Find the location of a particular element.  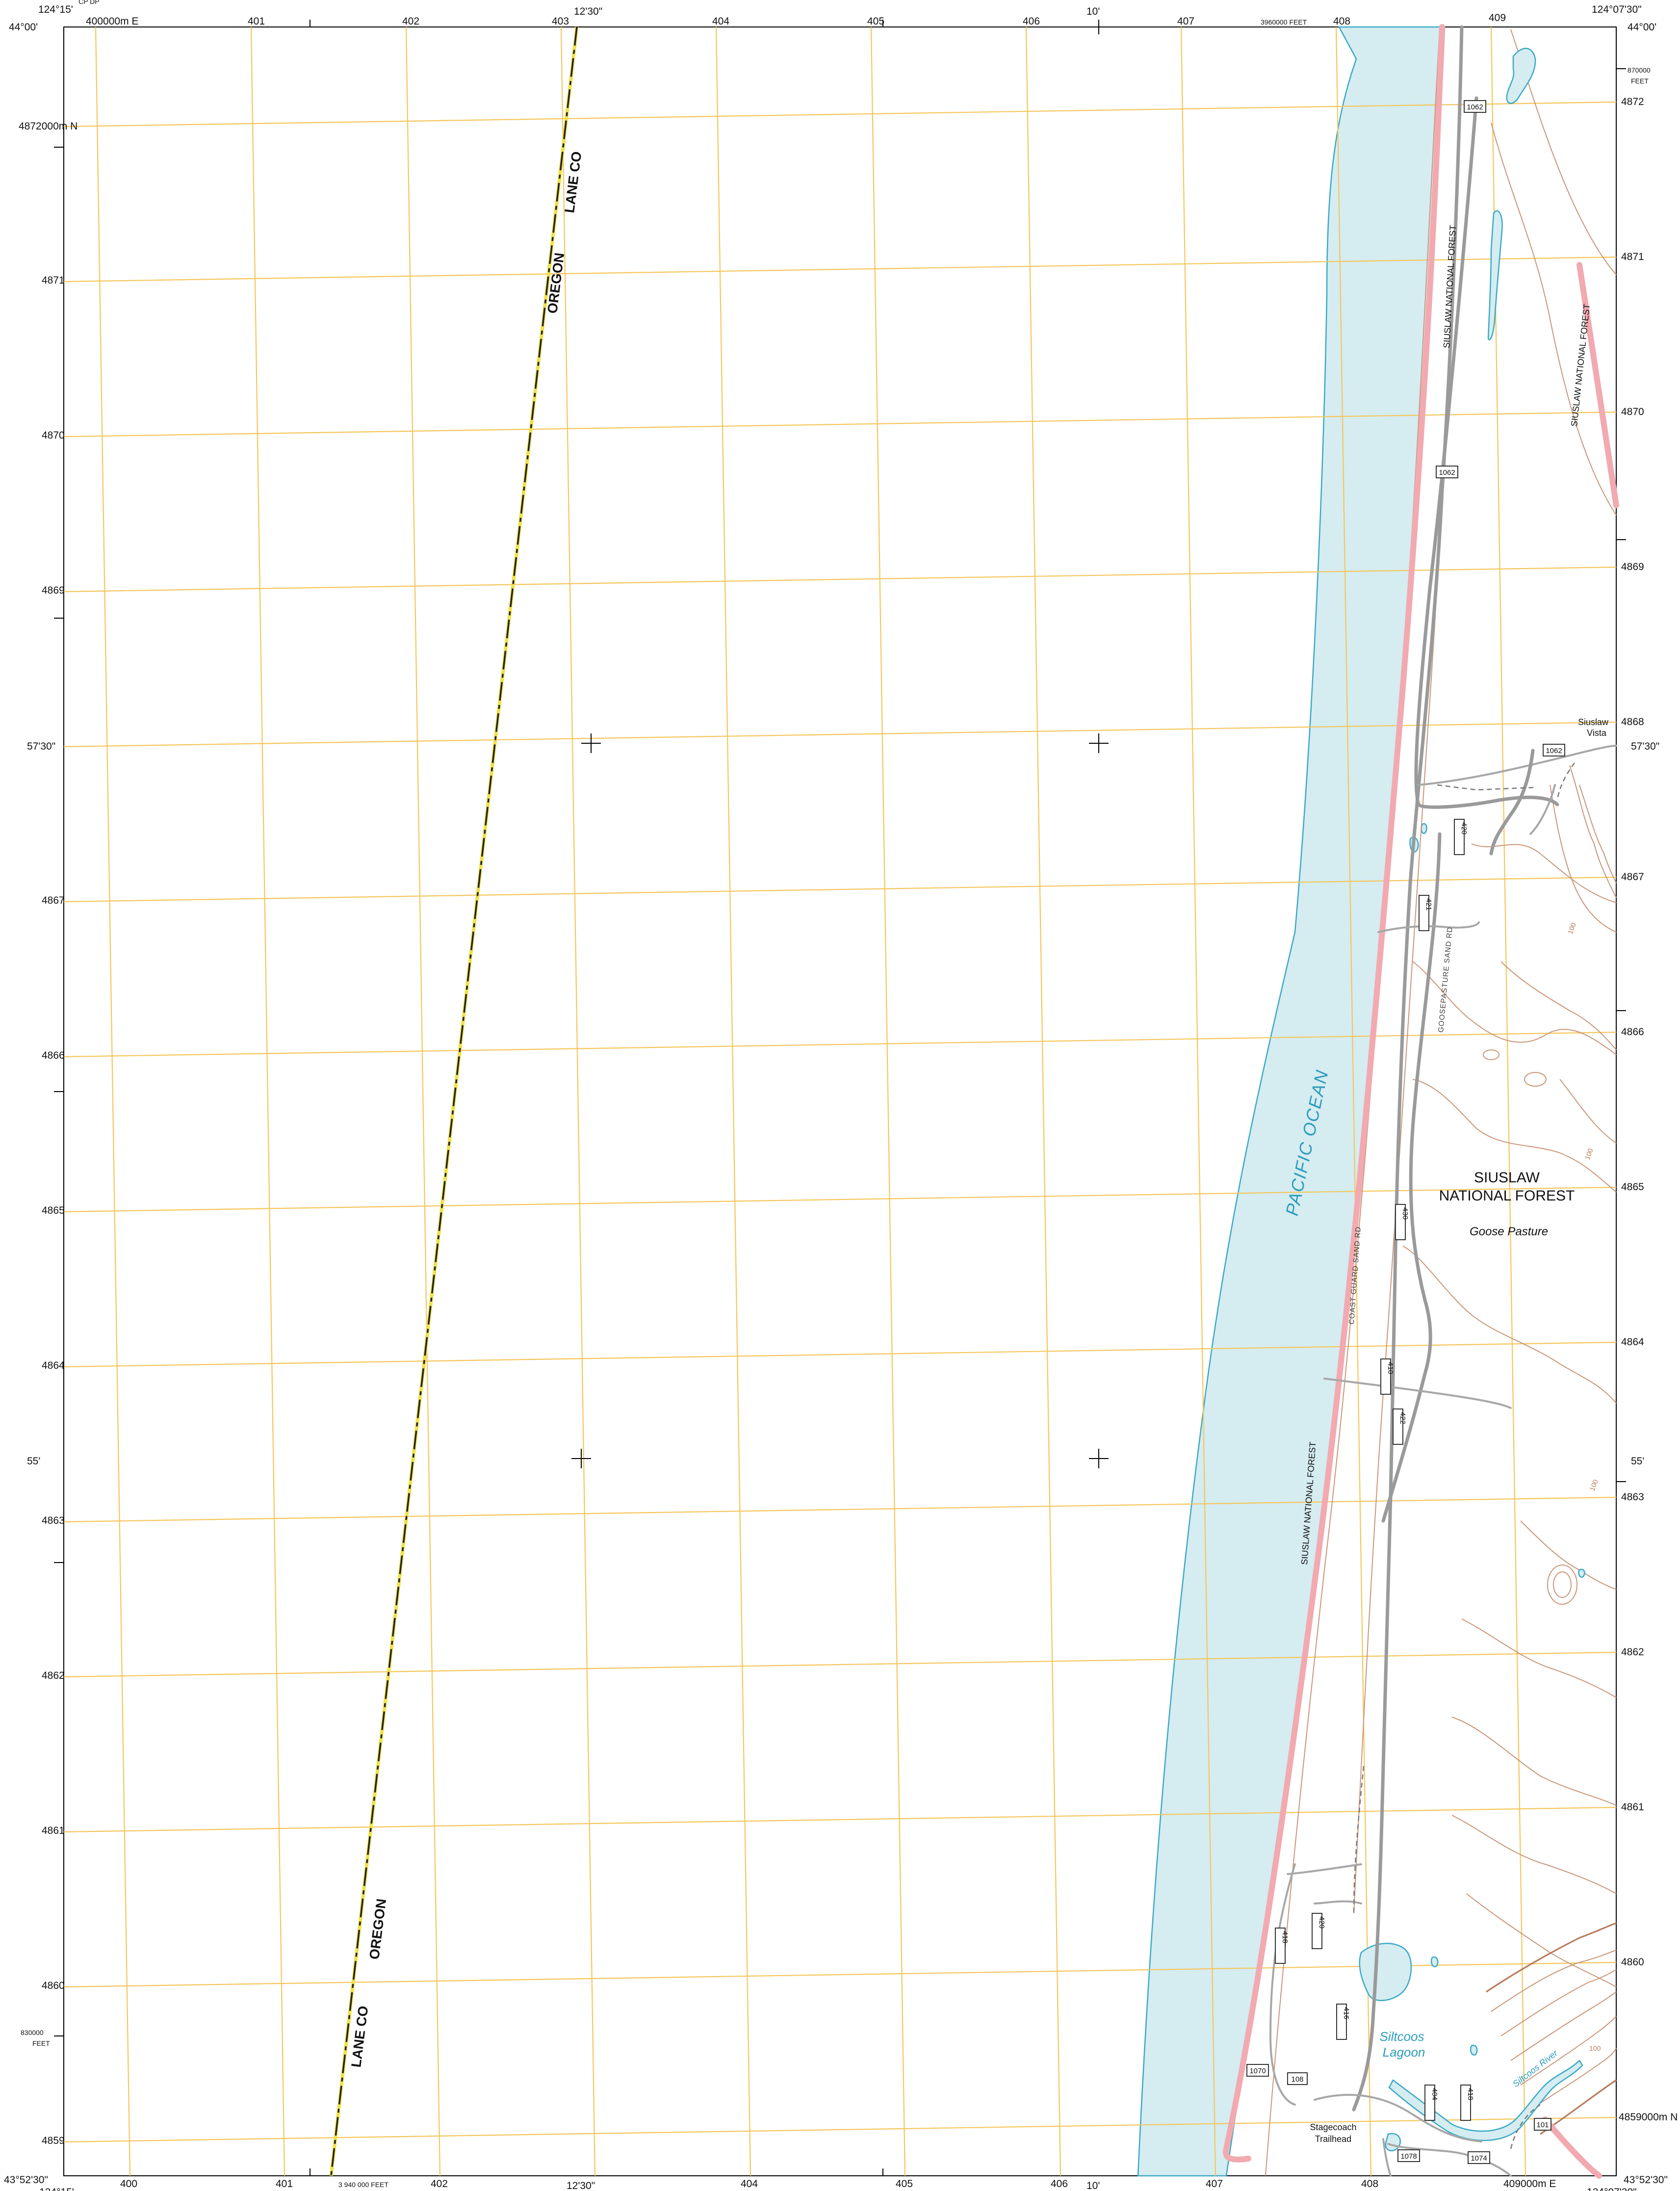

forest-road-shield: 418 is located at coordinates (1282, 1946).